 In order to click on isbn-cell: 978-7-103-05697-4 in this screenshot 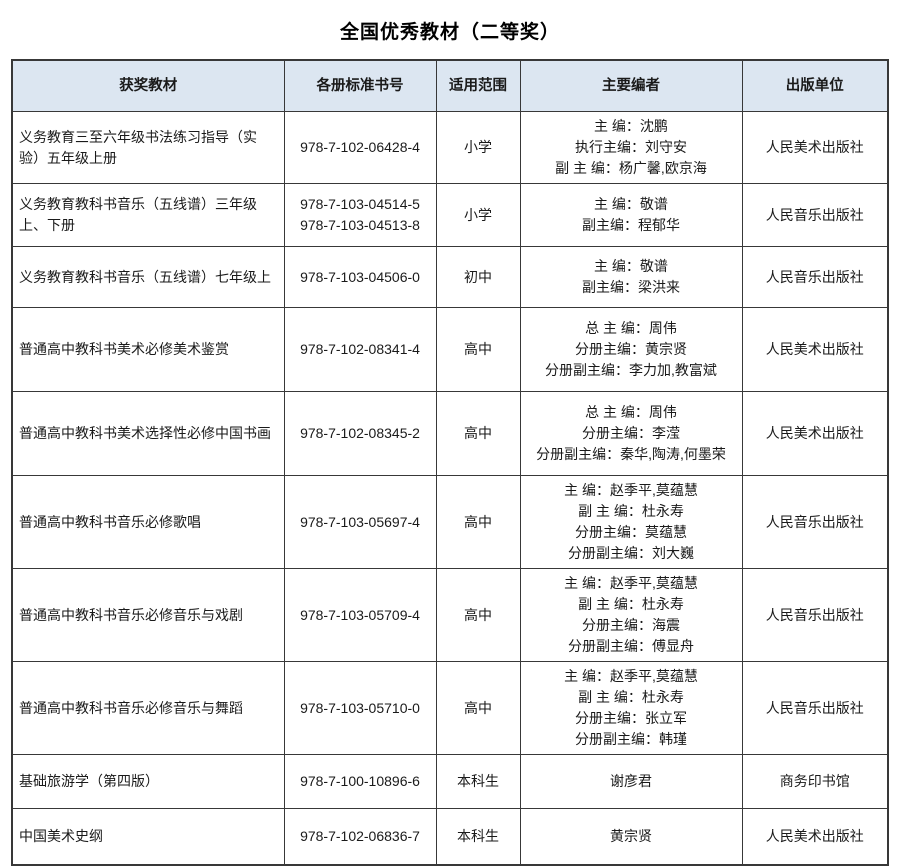, I will do `click(360, 522)`.